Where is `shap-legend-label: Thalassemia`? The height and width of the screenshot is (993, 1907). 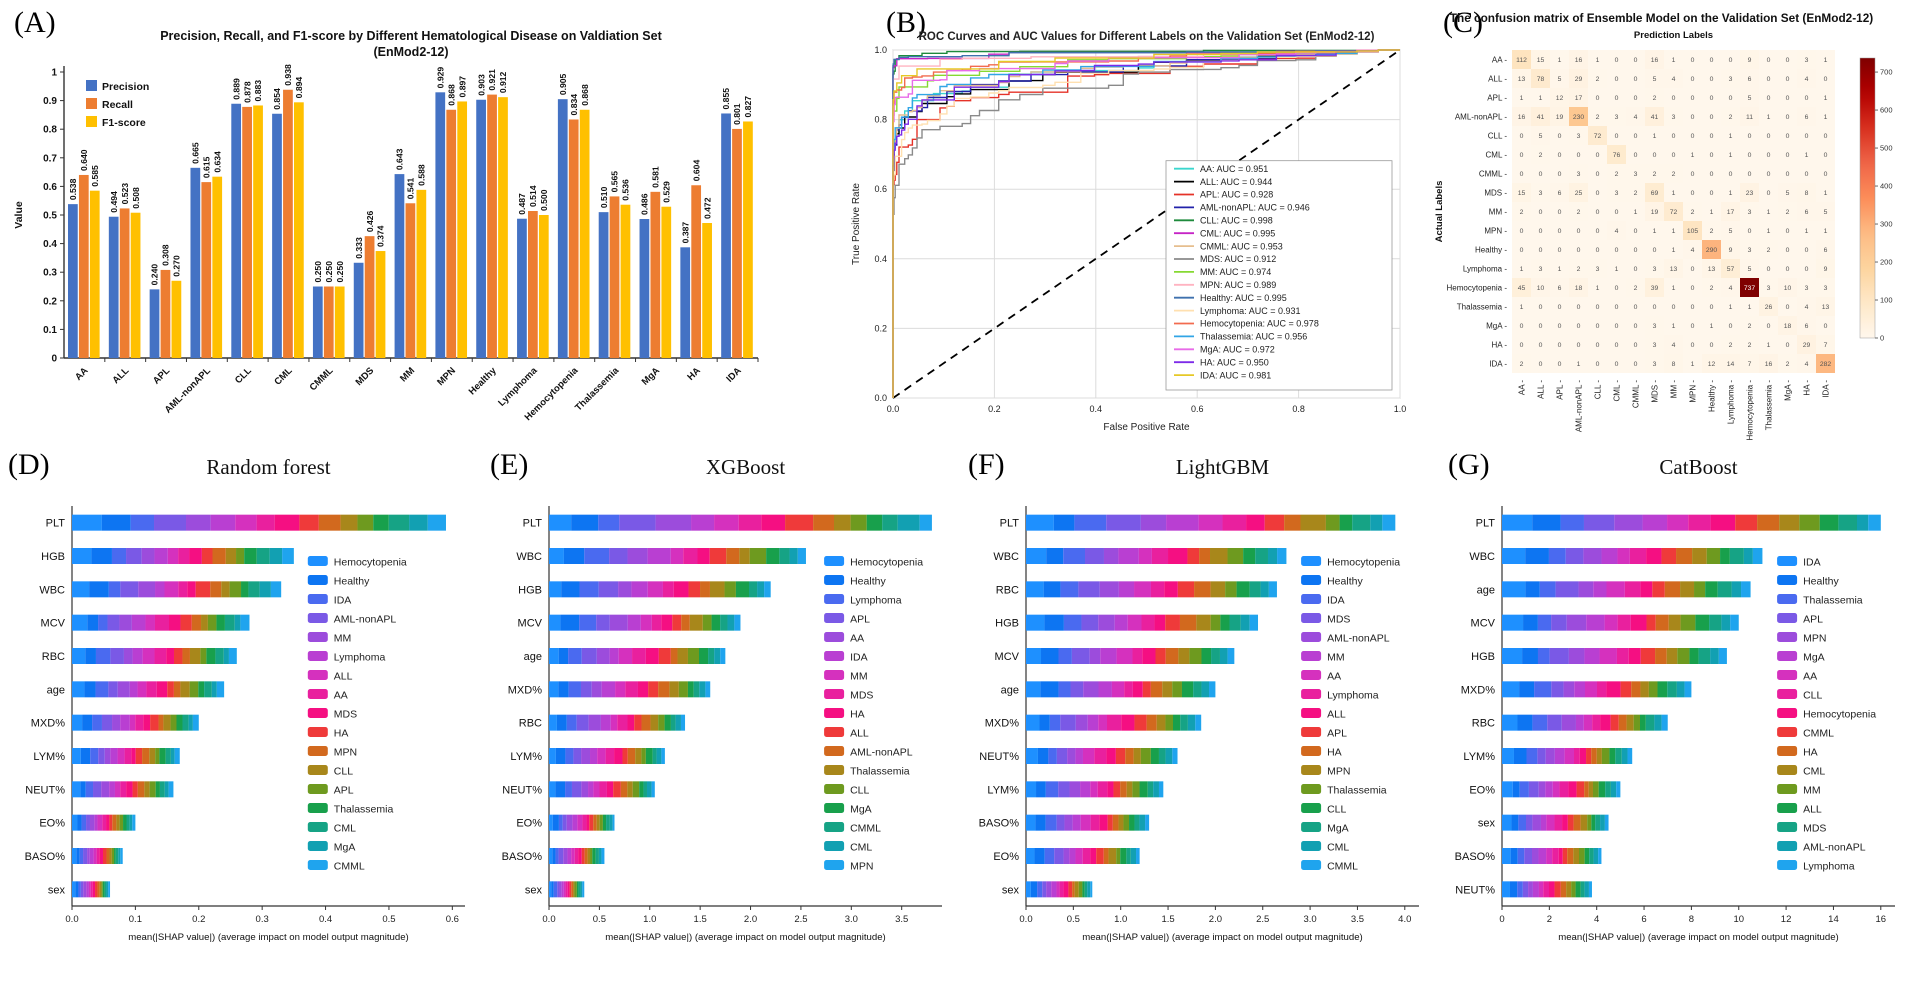 shap-legend-label: Thalassemia is located at coordinates (880, 772).